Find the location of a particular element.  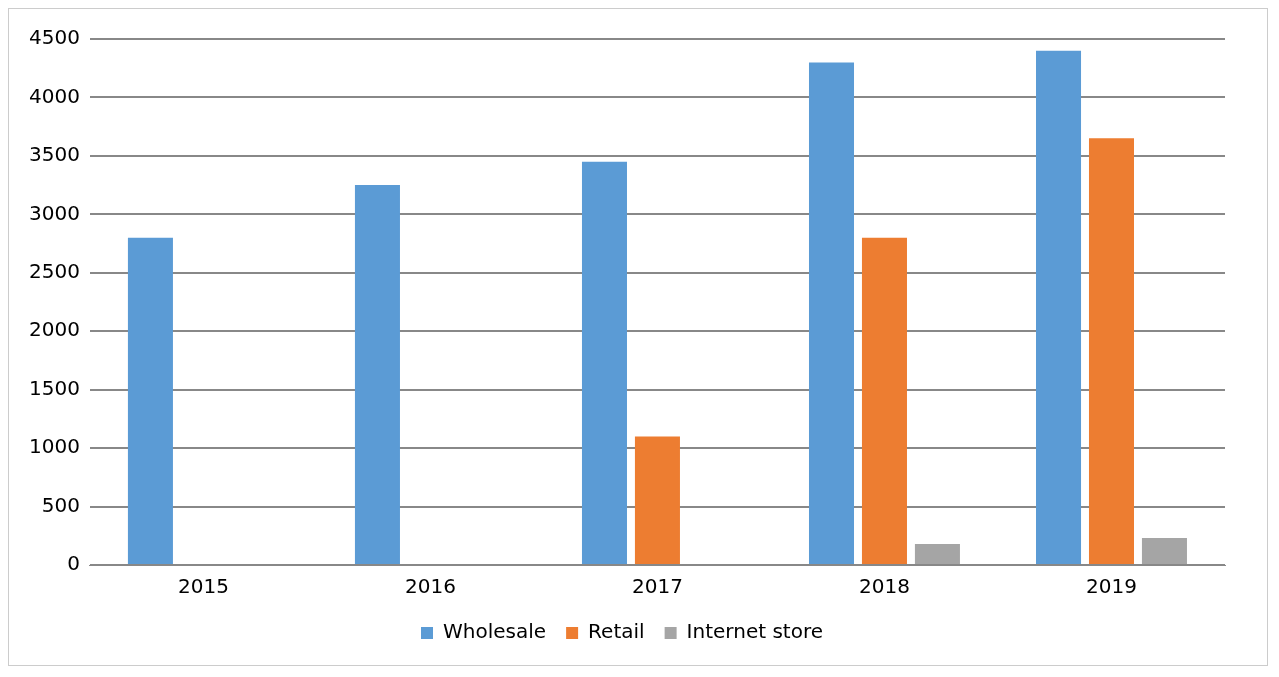

y-tick-label: 3000 is located at coordinates (54, 212).